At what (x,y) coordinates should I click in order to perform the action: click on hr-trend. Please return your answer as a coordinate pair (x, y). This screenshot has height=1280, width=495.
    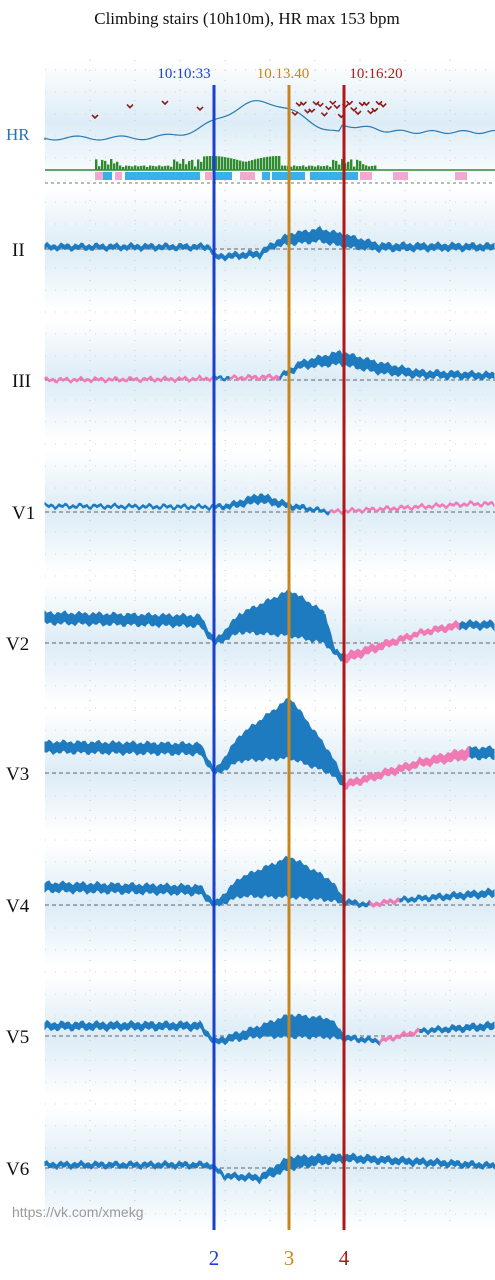
    Looking at the image, I should click on (269, 120).